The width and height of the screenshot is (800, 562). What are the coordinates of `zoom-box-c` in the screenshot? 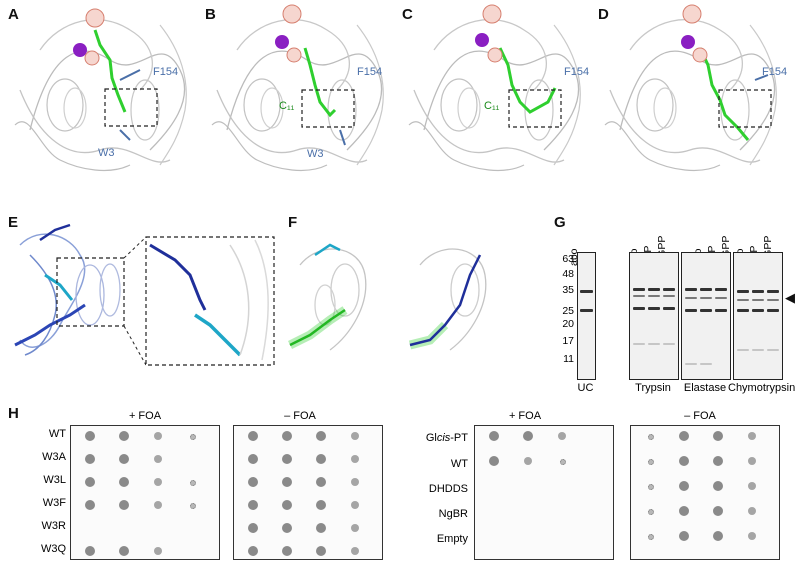 It's located at (535, 108).